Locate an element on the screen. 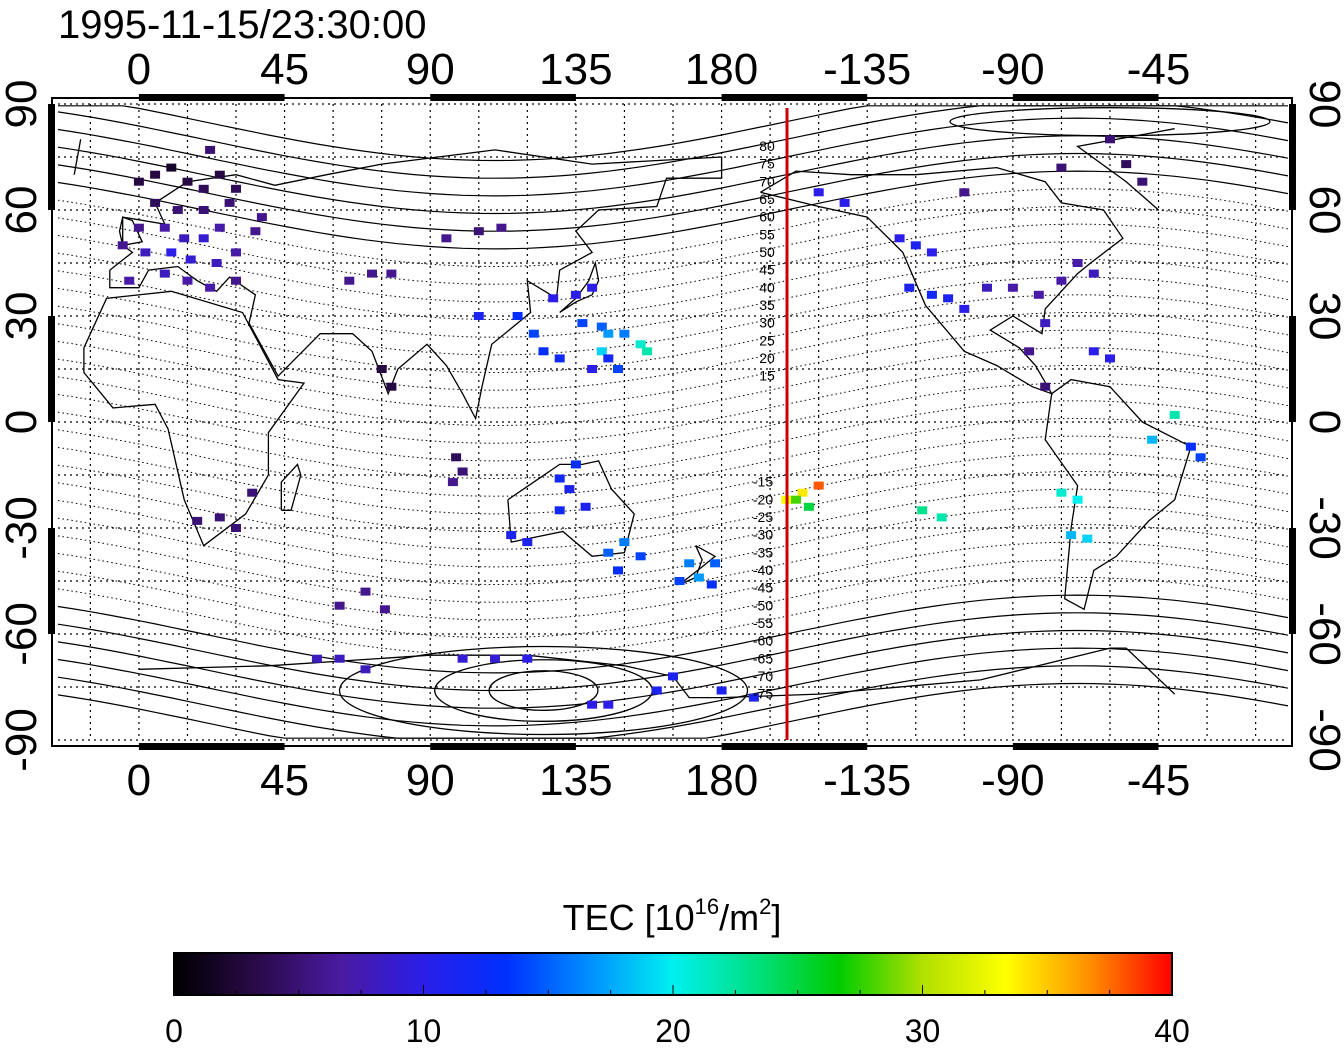  coastline is located at coordinates (131, 231).